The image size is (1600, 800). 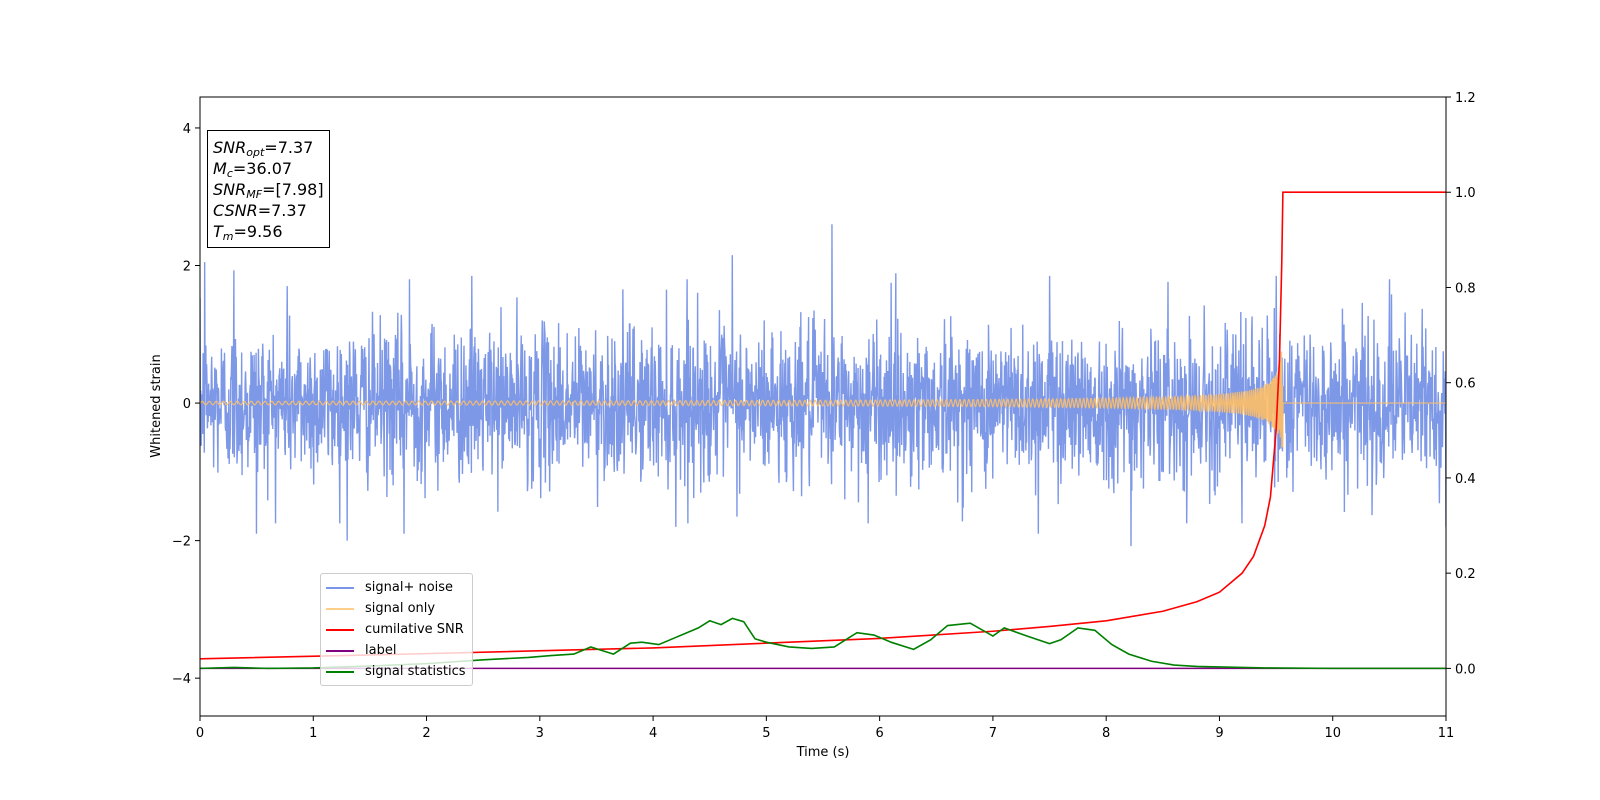 What do you see at coordinates (653, 733) in the screenshot?
I see `x-tick-label: 4` at bounding box center [653, 733].